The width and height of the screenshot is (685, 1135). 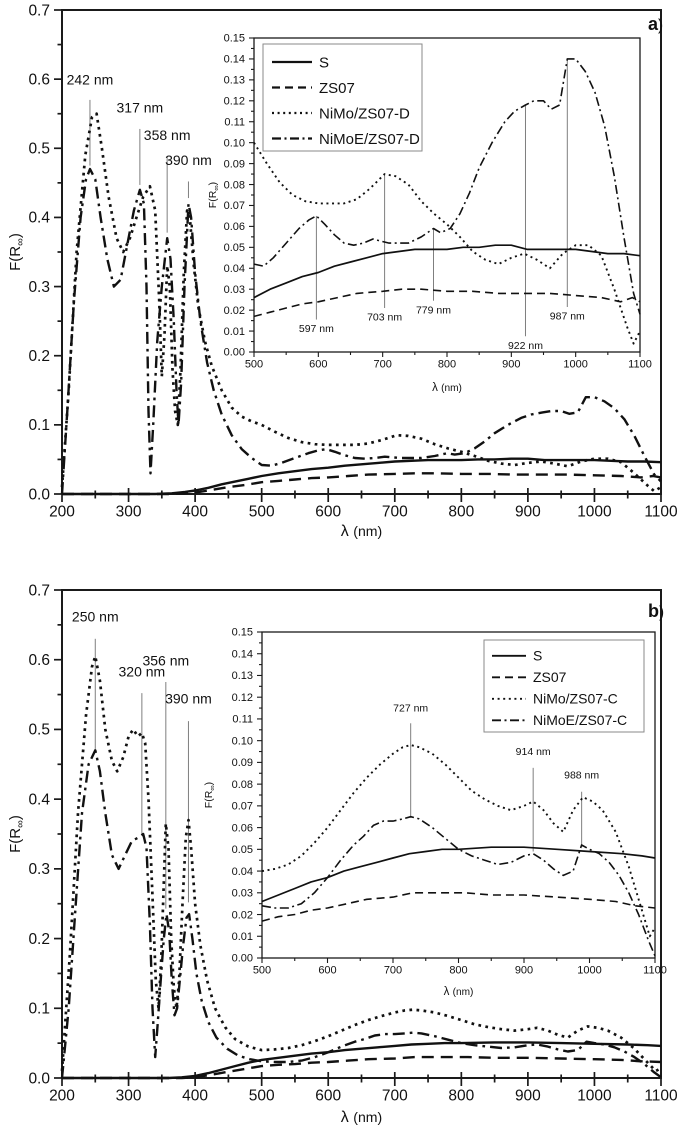 I want to click on panel-b-inset-y-tick-label: 0.11, so click(x=242, y=720).